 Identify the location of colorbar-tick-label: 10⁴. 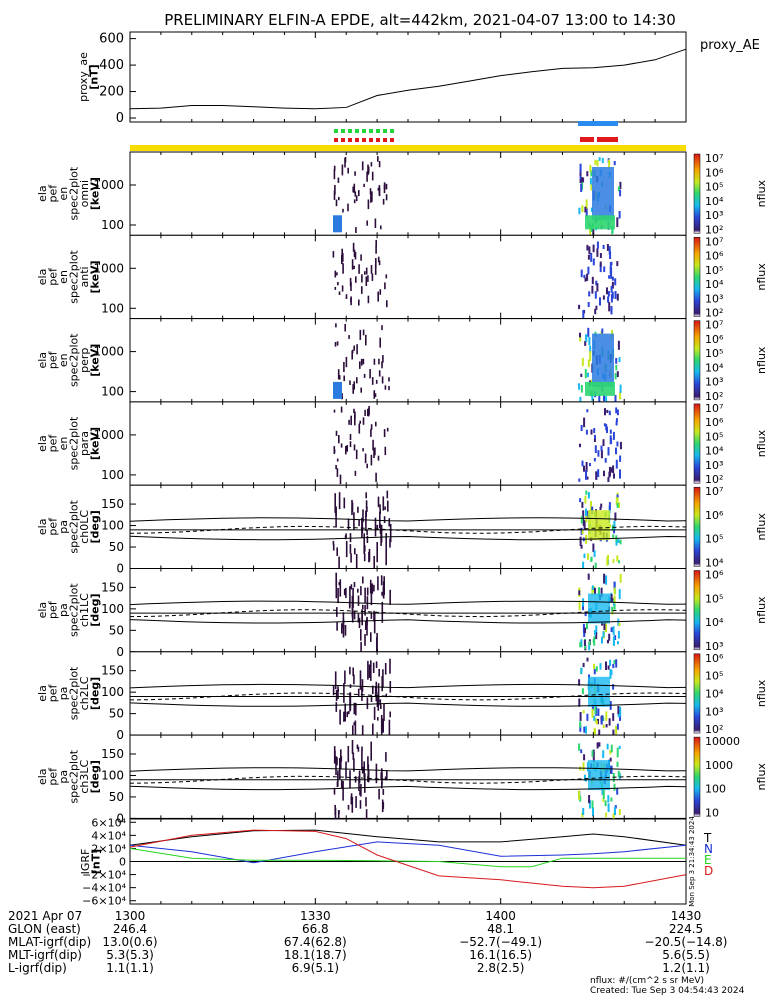
(714, 451).